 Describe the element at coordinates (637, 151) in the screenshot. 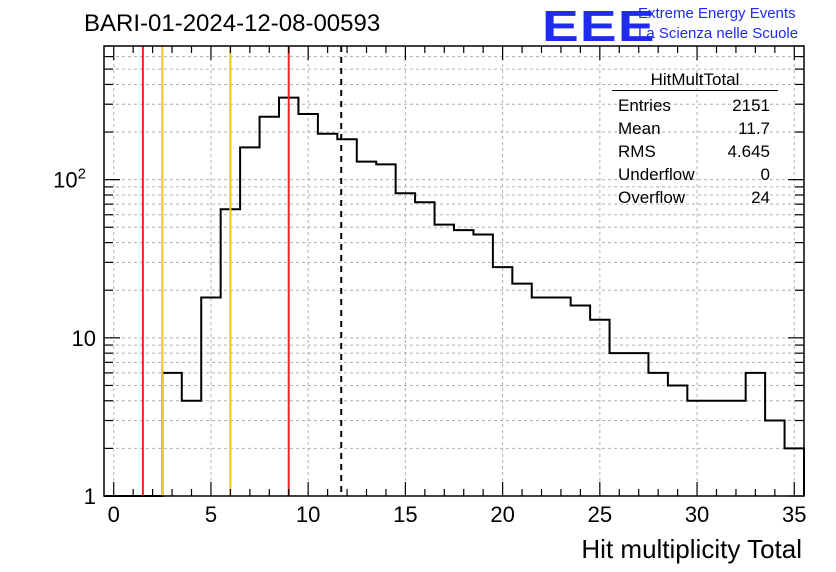

I see `stats-label: RMS` at that location.